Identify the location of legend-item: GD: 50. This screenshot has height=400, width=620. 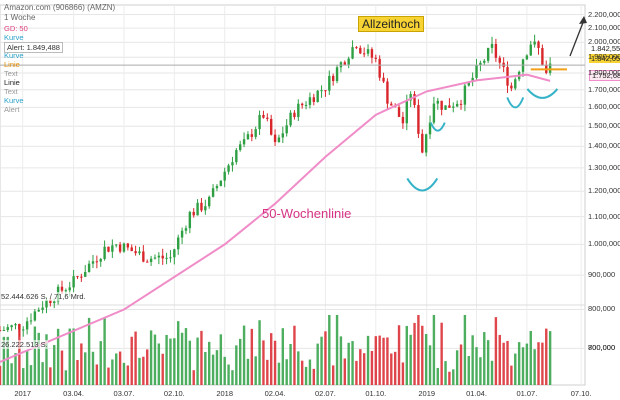
(16, 28).